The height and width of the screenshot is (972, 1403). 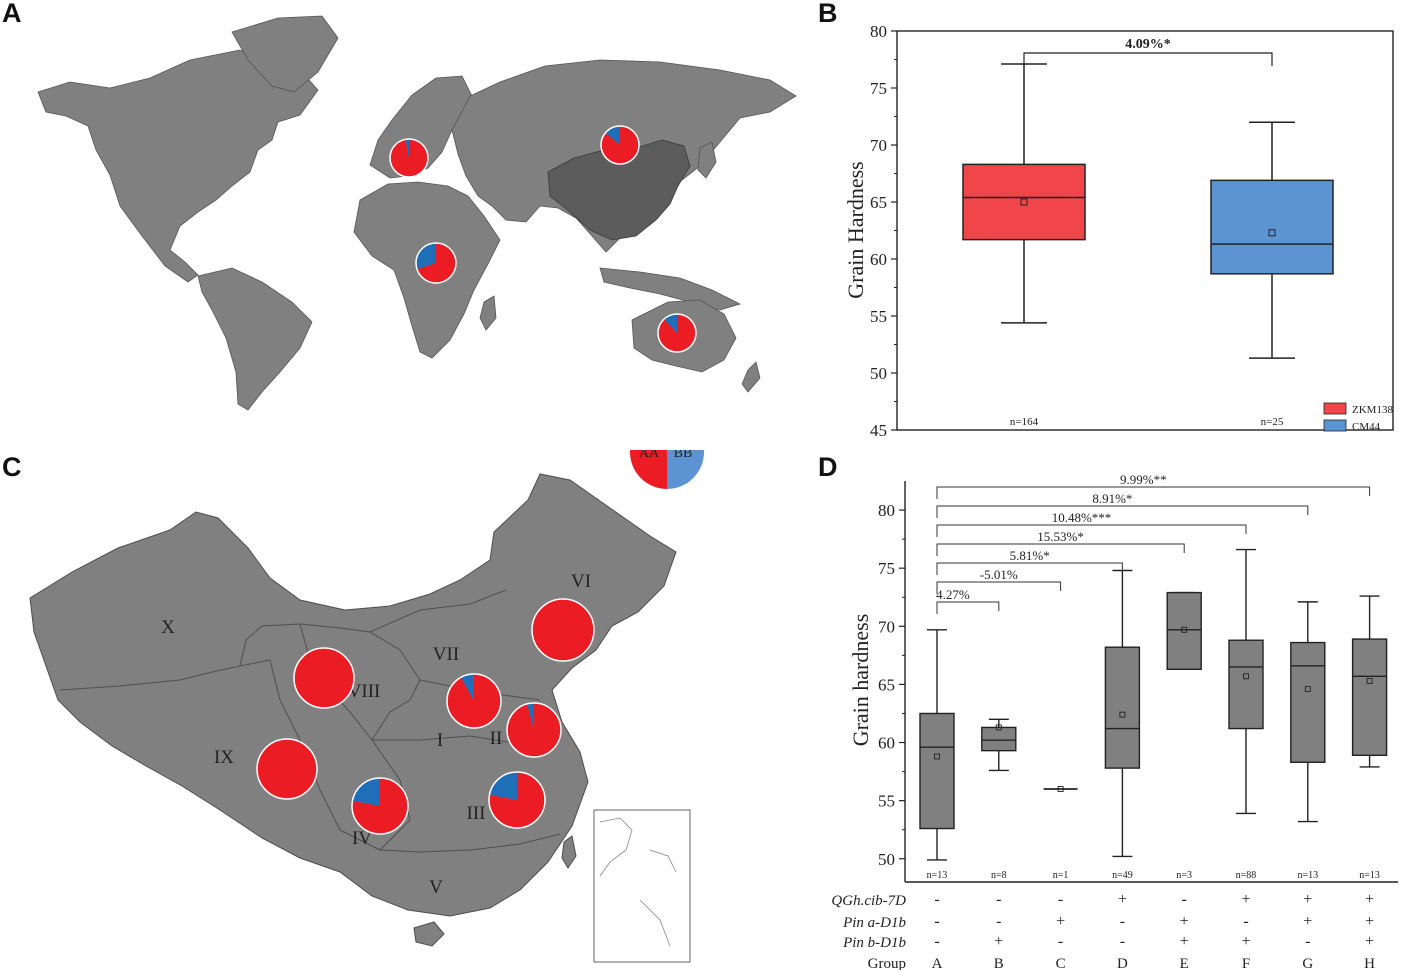 I want to click on comparison-label-g: 8.91%*, so click(x=1112, y=498).